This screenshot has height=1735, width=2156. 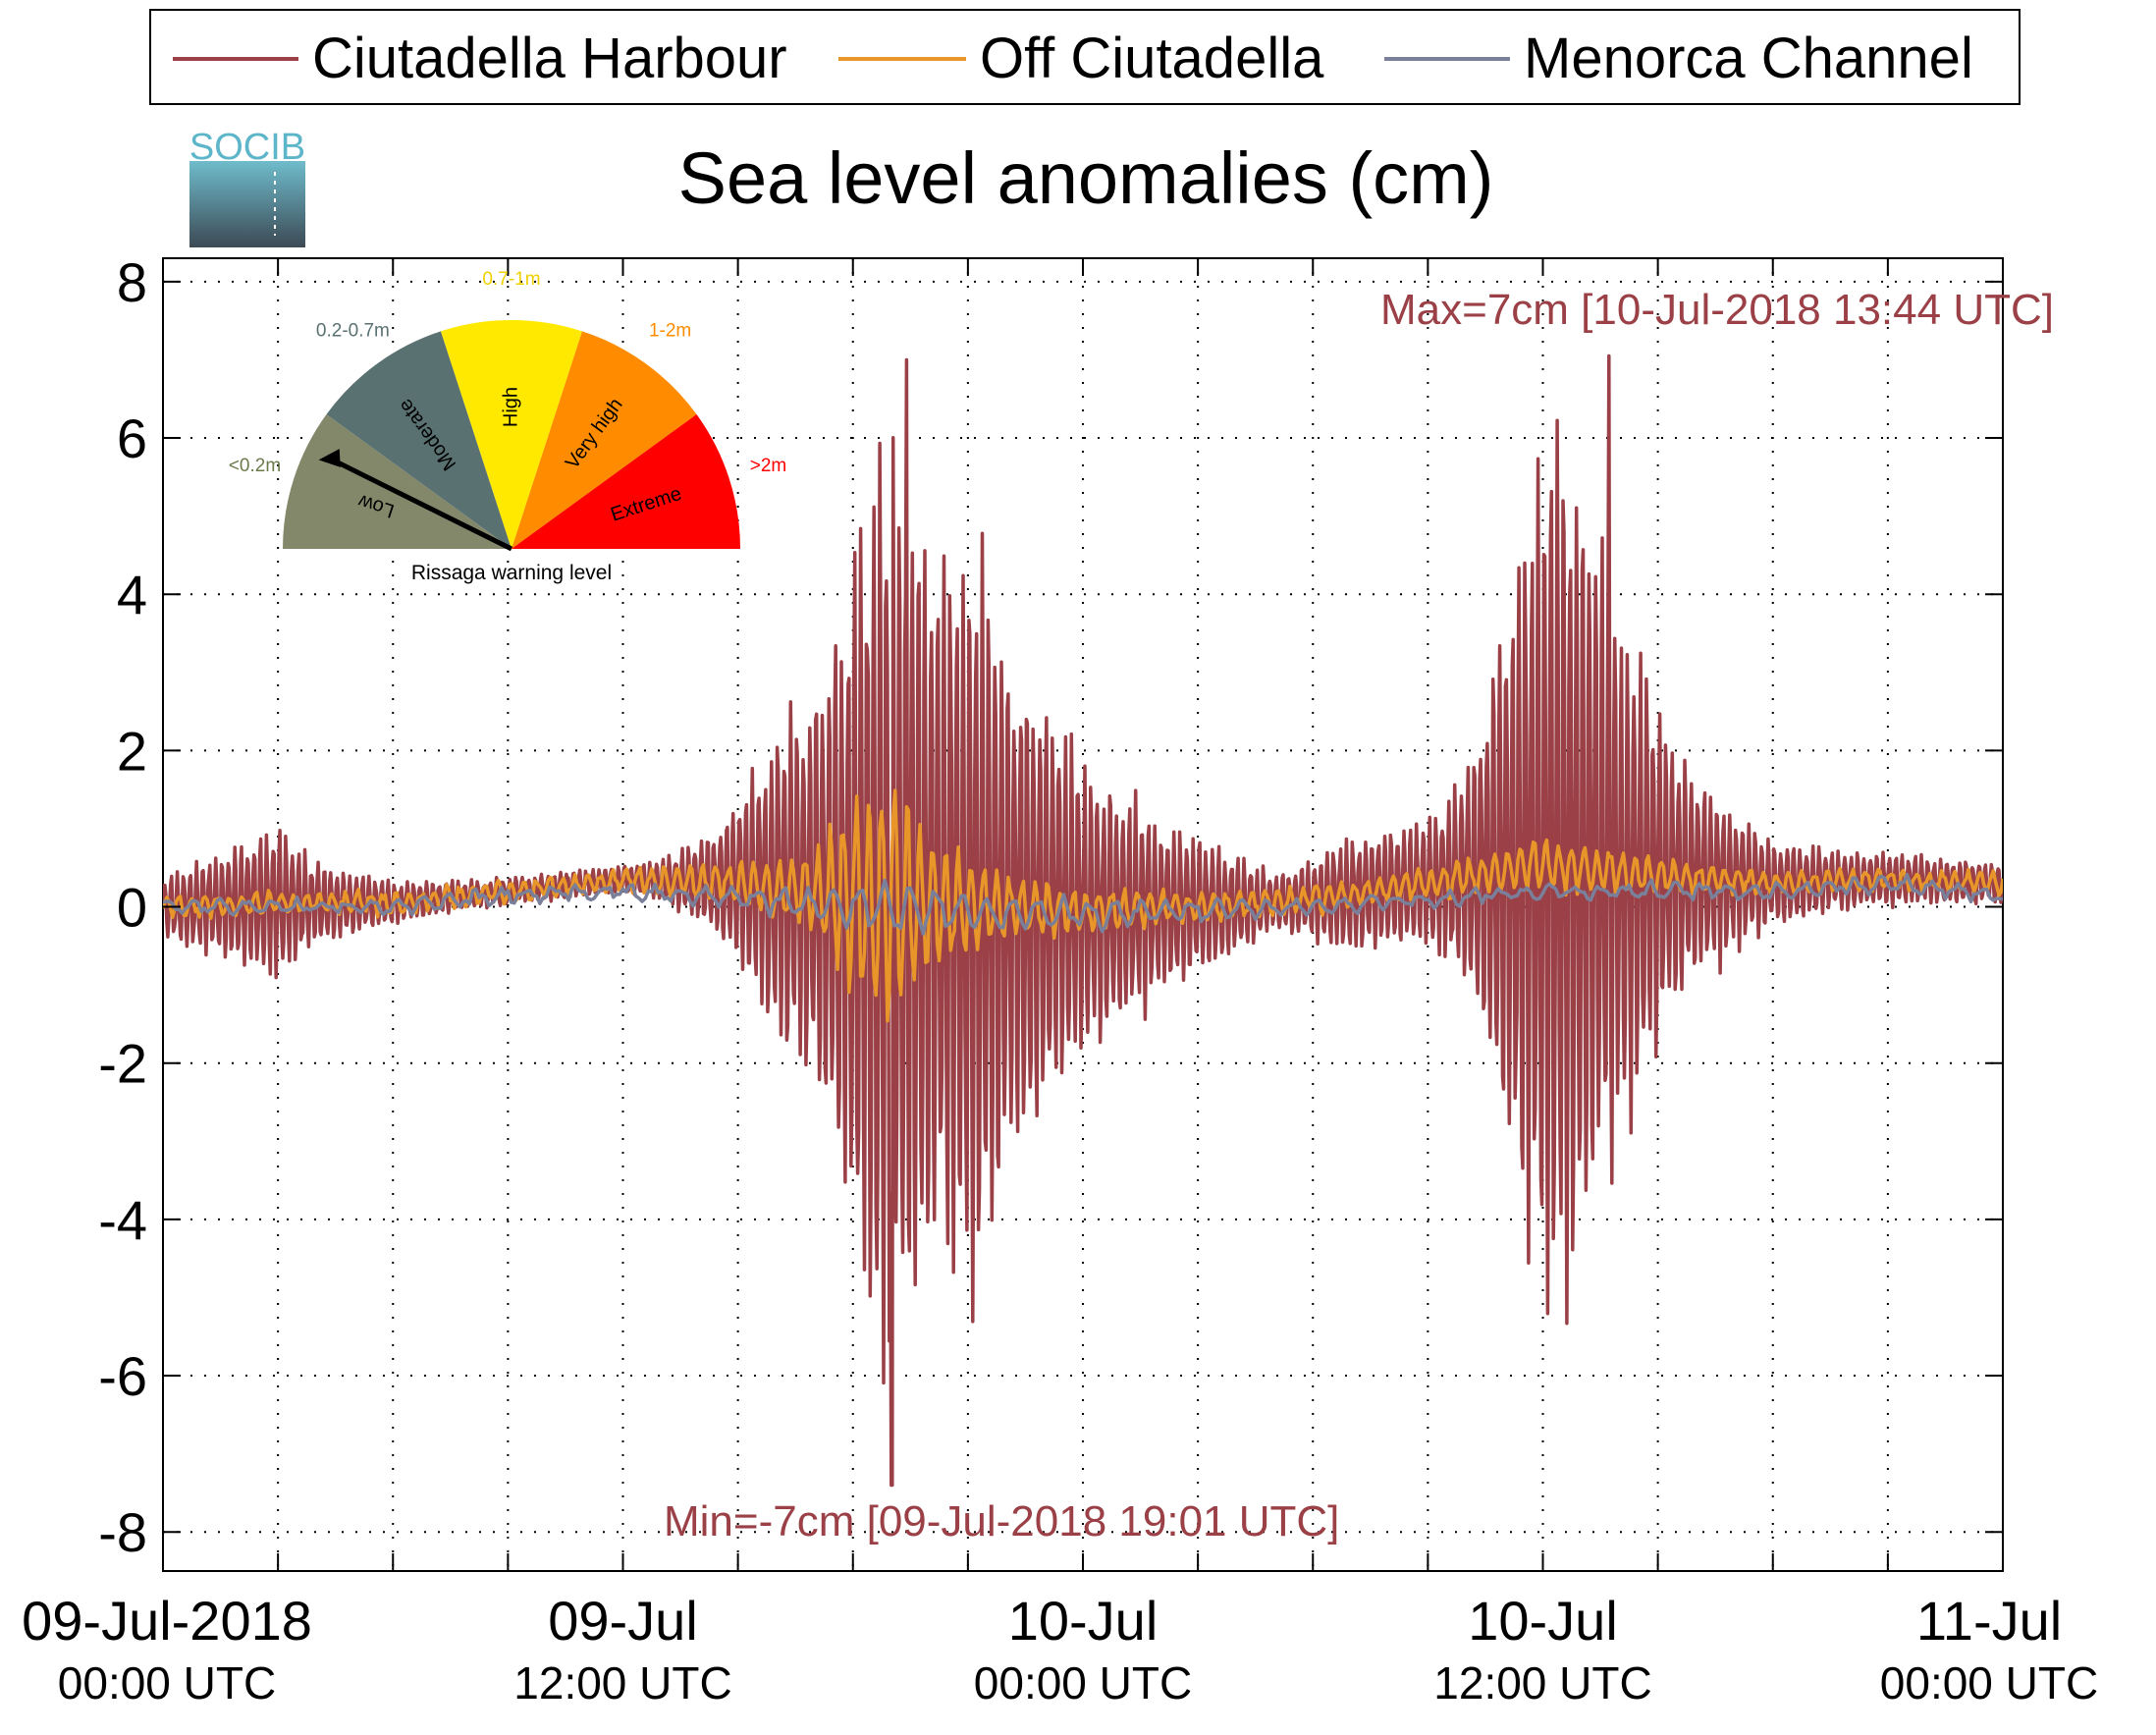 I want to click on y-tick-label: -2, so click(x=123, y=1064).